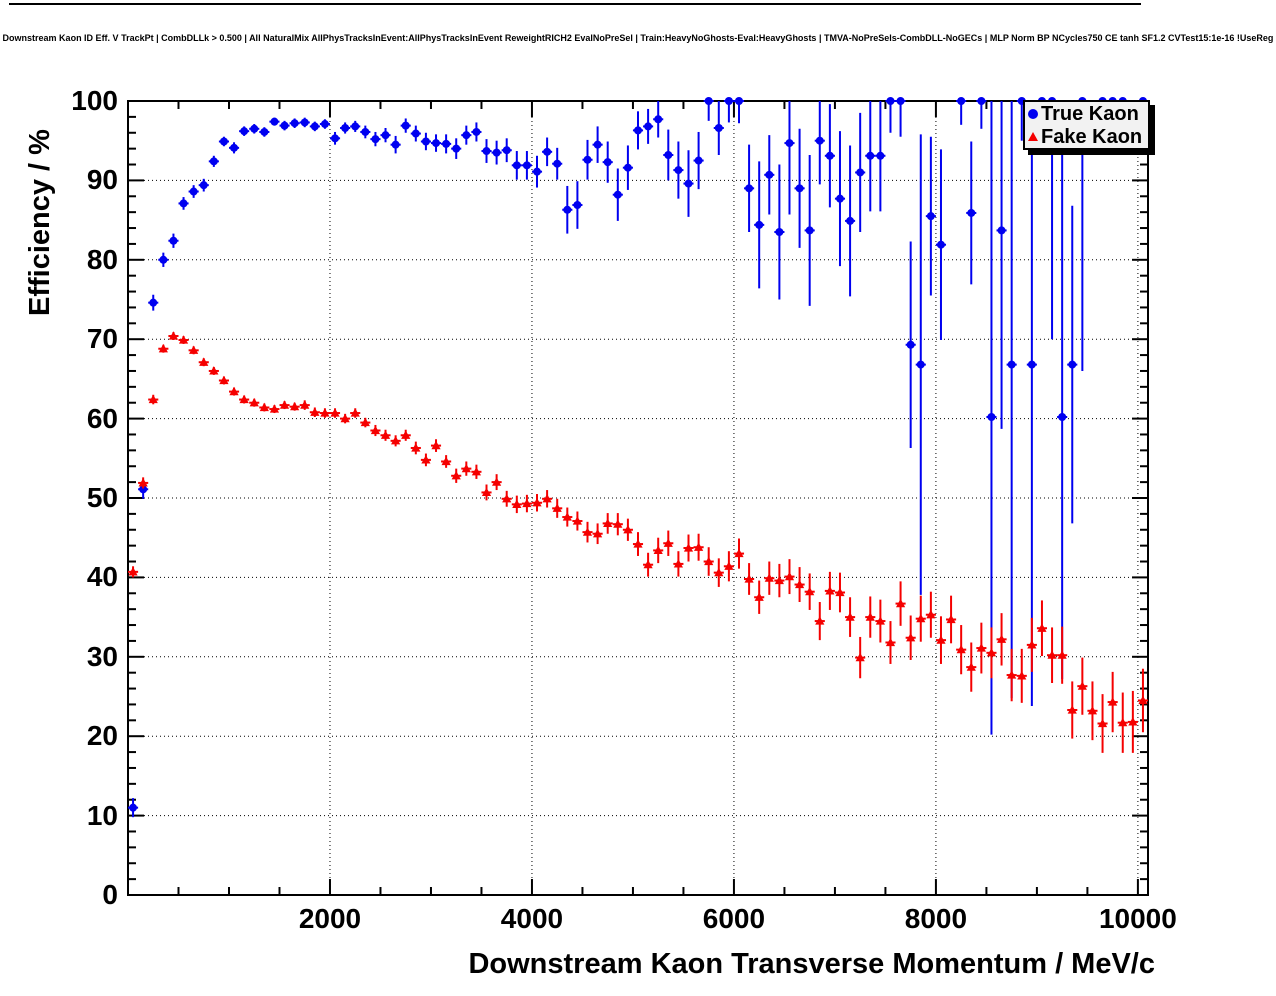 This screenshot has width=1276, height=996. What do you see at coordinates (102, 497) in the screenshot?
I see `y-tick-label-50: 50` at bounding box center [102, 497].